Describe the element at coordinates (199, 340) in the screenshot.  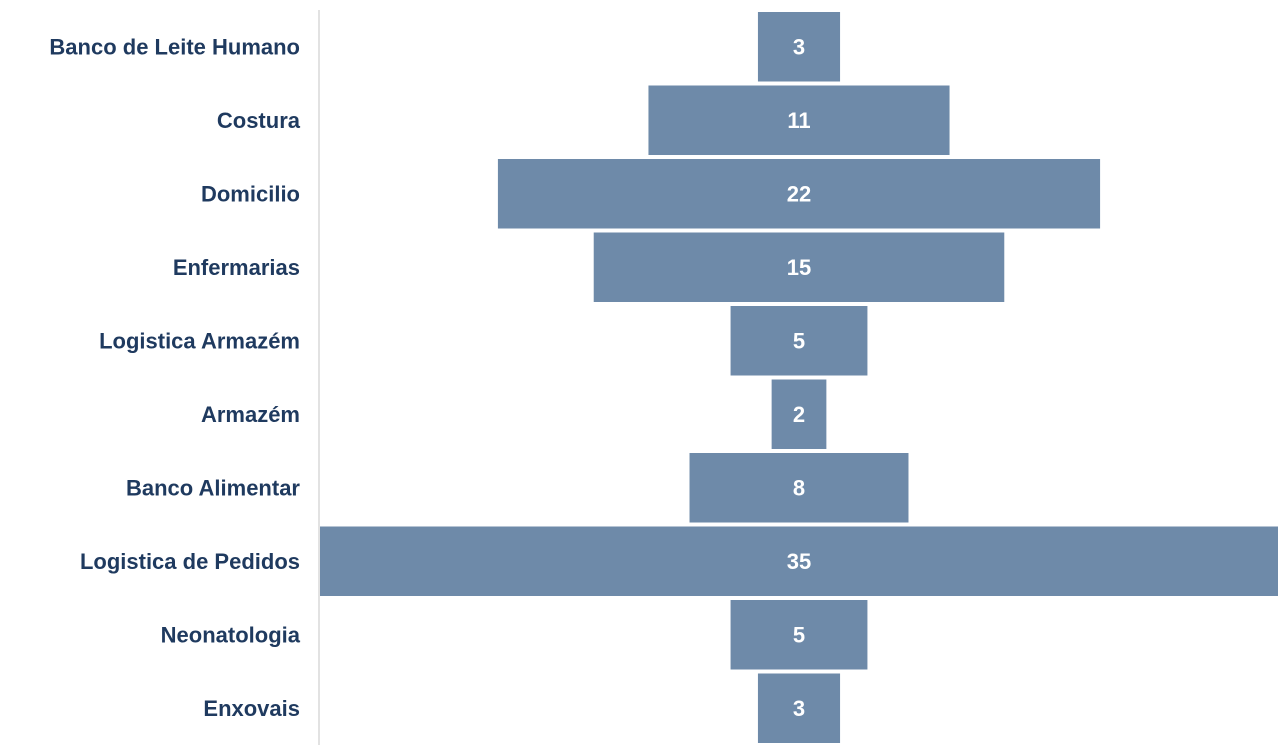
I see `category-label-5: Logistica Armazém` at that location.